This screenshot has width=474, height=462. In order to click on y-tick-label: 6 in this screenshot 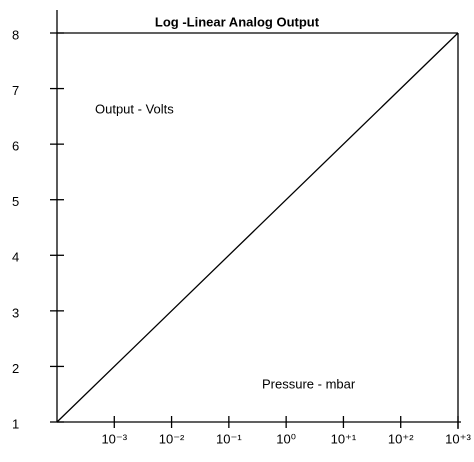, I will do `click(15, 146)`.